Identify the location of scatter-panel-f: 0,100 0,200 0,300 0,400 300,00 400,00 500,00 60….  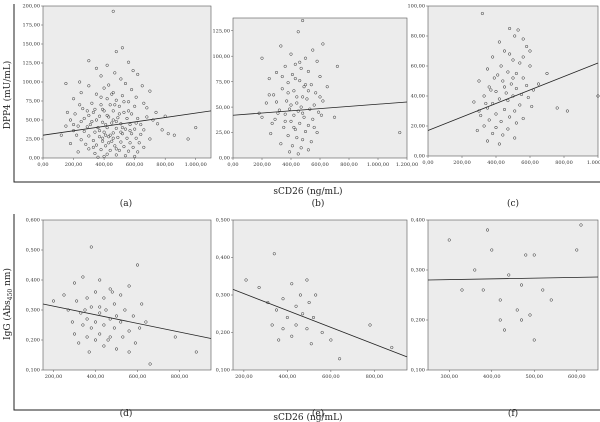
(505, 318).